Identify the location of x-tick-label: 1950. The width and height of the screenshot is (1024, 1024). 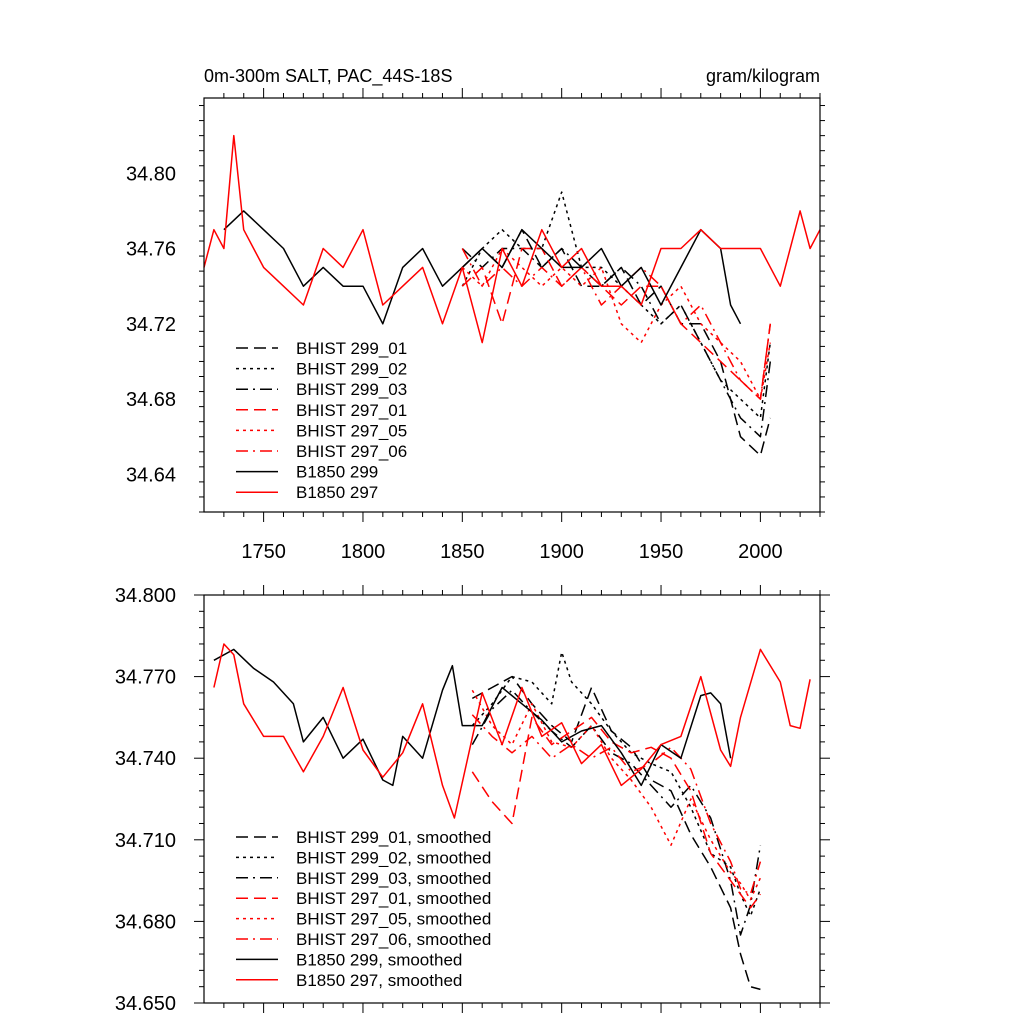
(661, 552).